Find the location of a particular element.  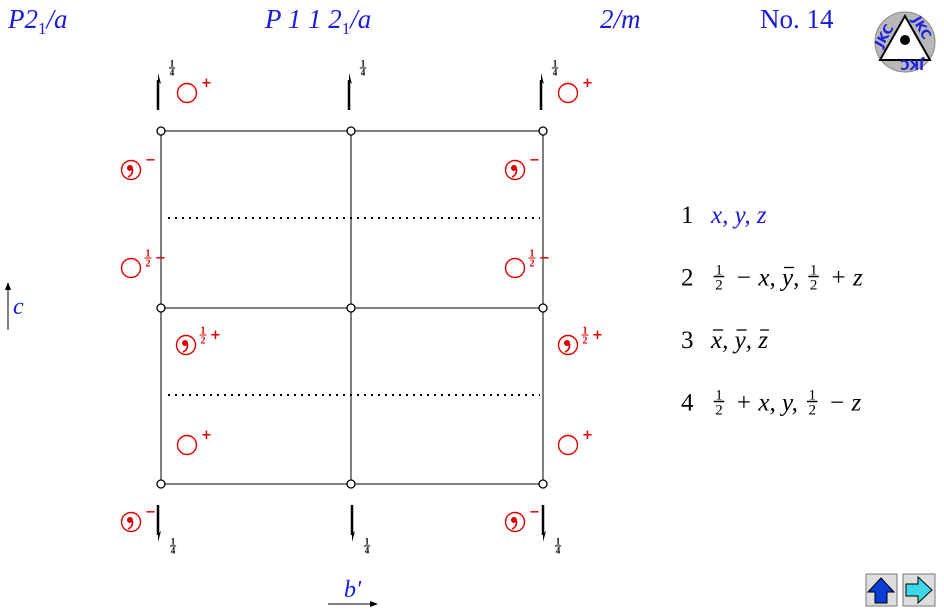

coordinate-text: x, y, z is located at coordinates (738, 215).